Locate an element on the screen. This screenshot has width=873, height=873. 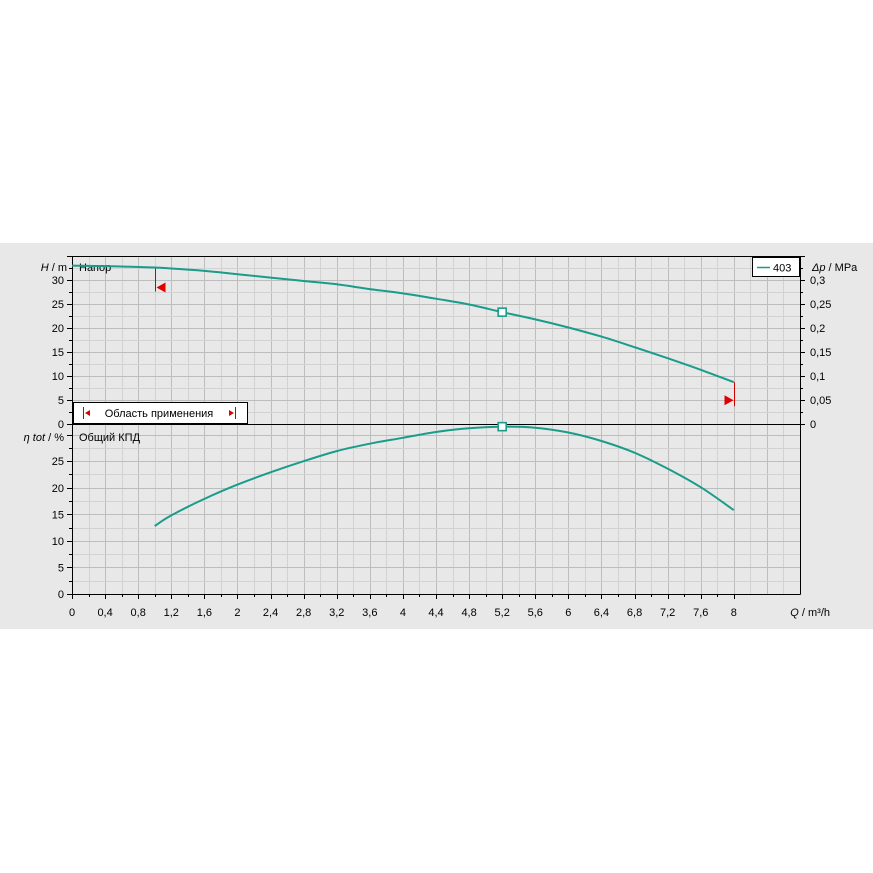
head-y-axis-title: H / m is located at coordinates (54, 268).